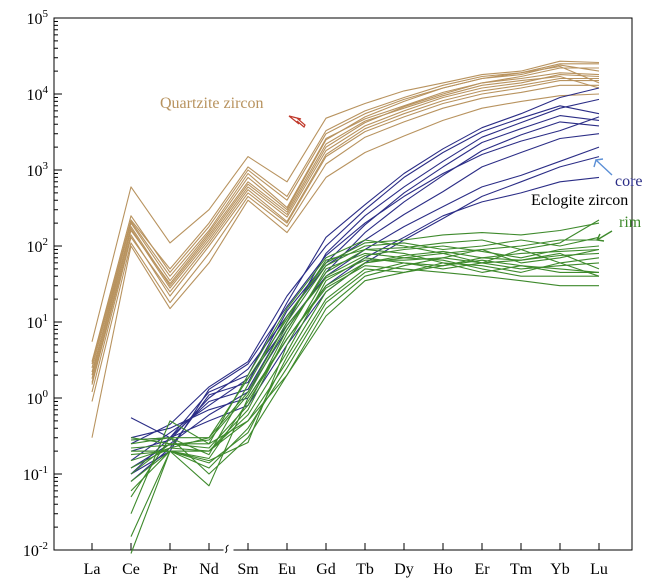  Describe the element at coordinates (131, 569) in the screenshot. I see `x-tick-label-ce: Ce` at that location.